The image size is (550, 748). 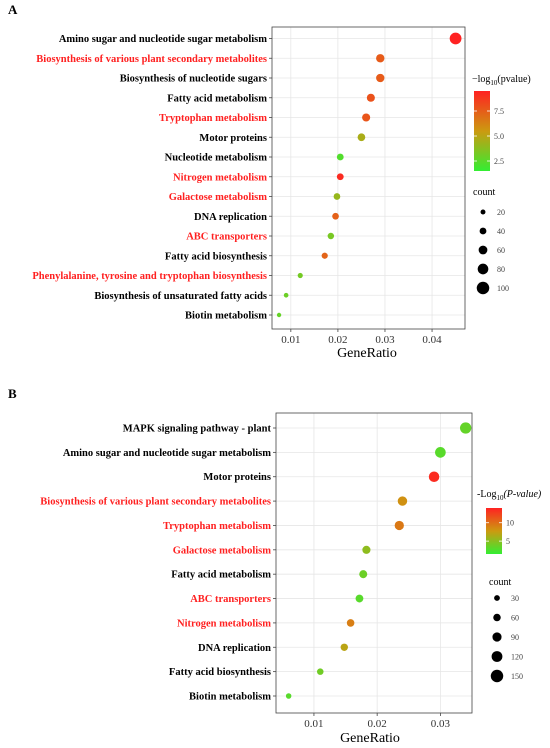 What do you see at coordinates (370, 738) in the screenshot?
I see `panel-b-x-axis-title: GeneRatio` at bounding box center [370, 738].